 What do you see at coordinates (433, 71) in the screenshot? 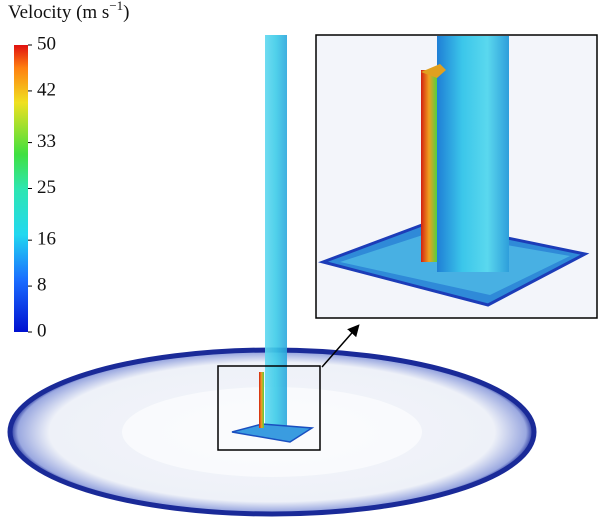
I see `inset-rod-top` at bounding box center [433, 71].